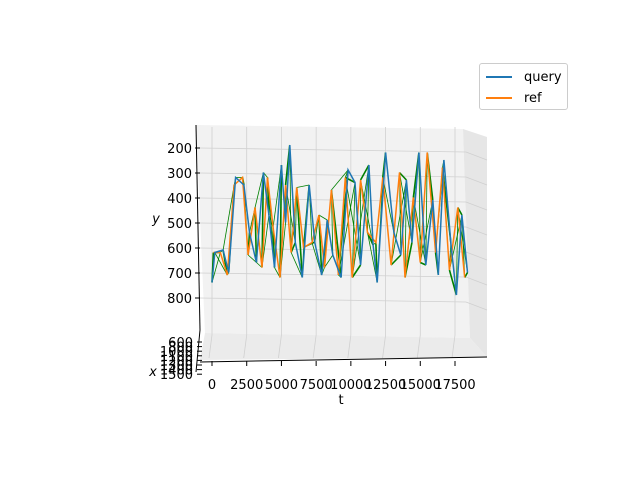  What do you see at coordinates (176, 366) in the screenshot?
I see `x-tick-label: 1300` at bounding box center [176, 366].